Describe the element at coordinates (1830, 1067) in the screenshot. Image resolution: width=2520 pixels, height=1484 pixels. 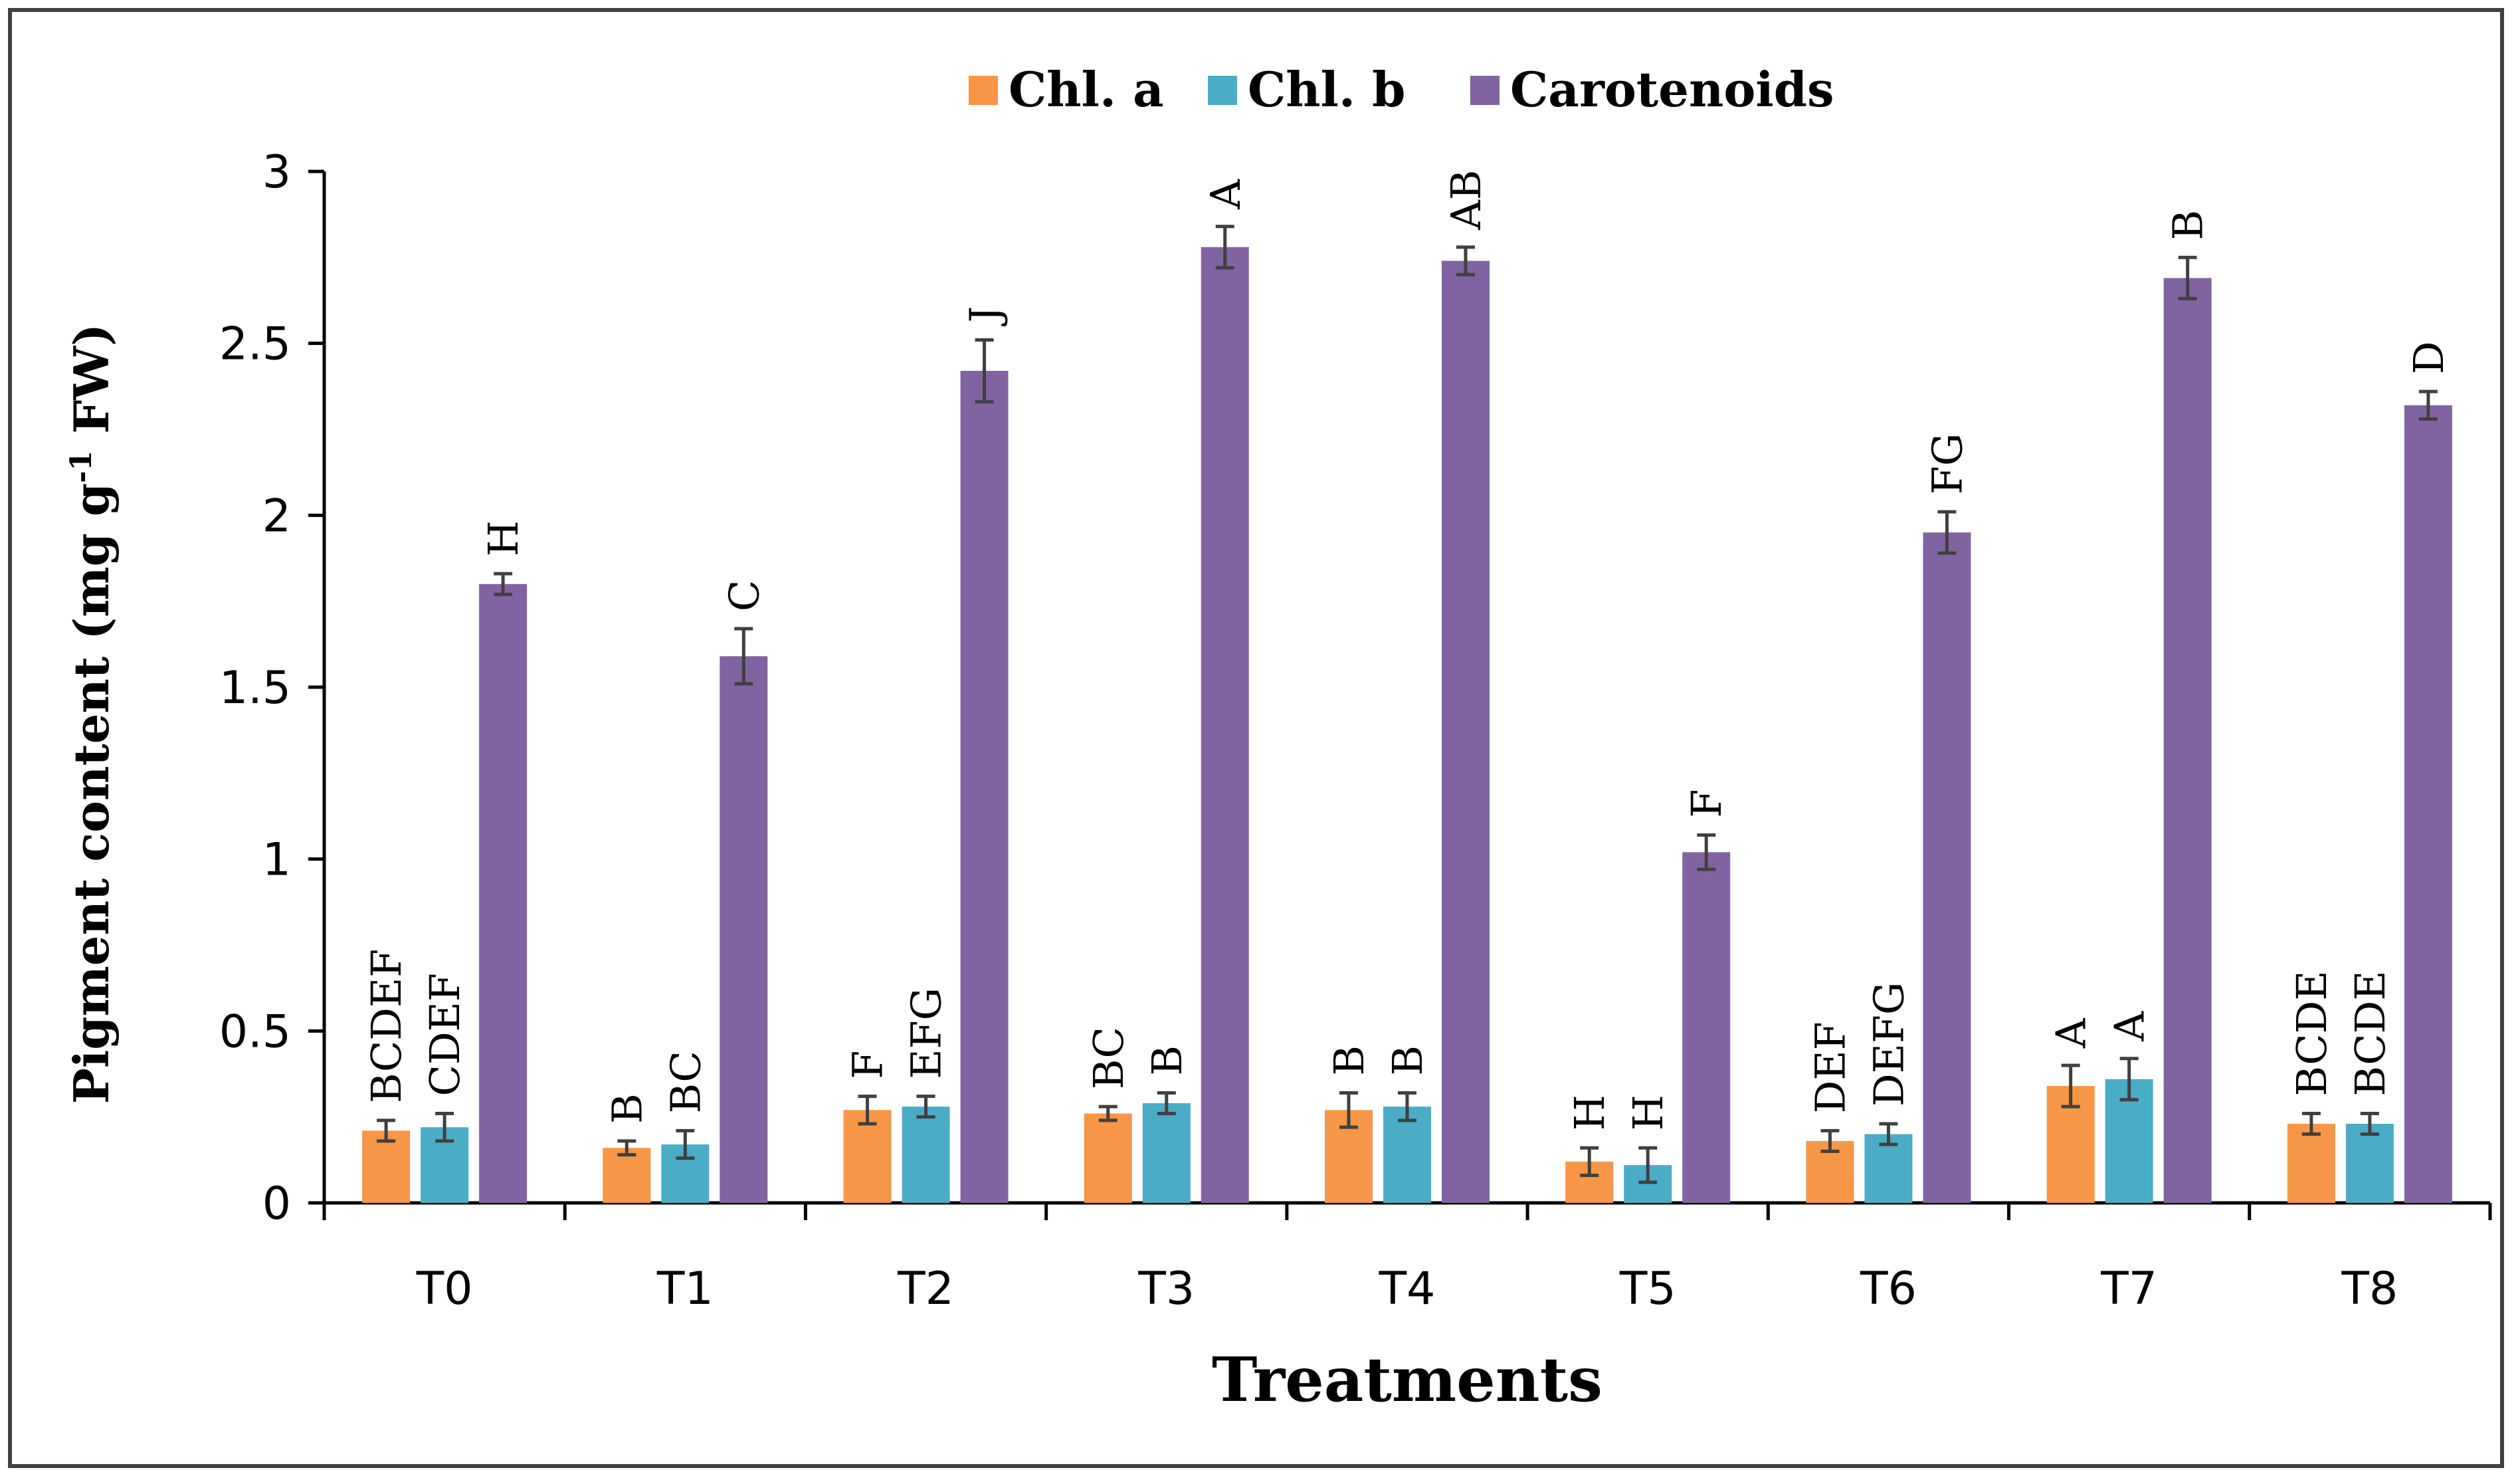
I see `significance-label: DEF` at that location.